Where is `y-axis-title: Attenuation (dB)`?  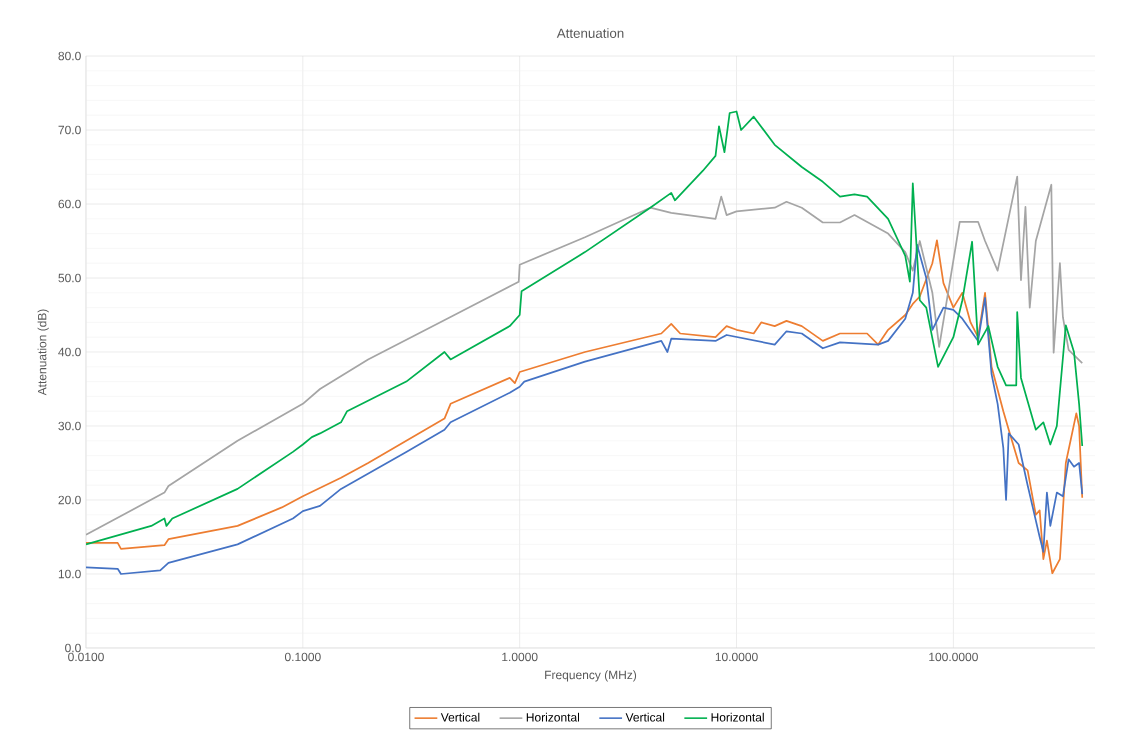
y-axis-title: Attenuation (dB) is located at coordinates (43, 352).